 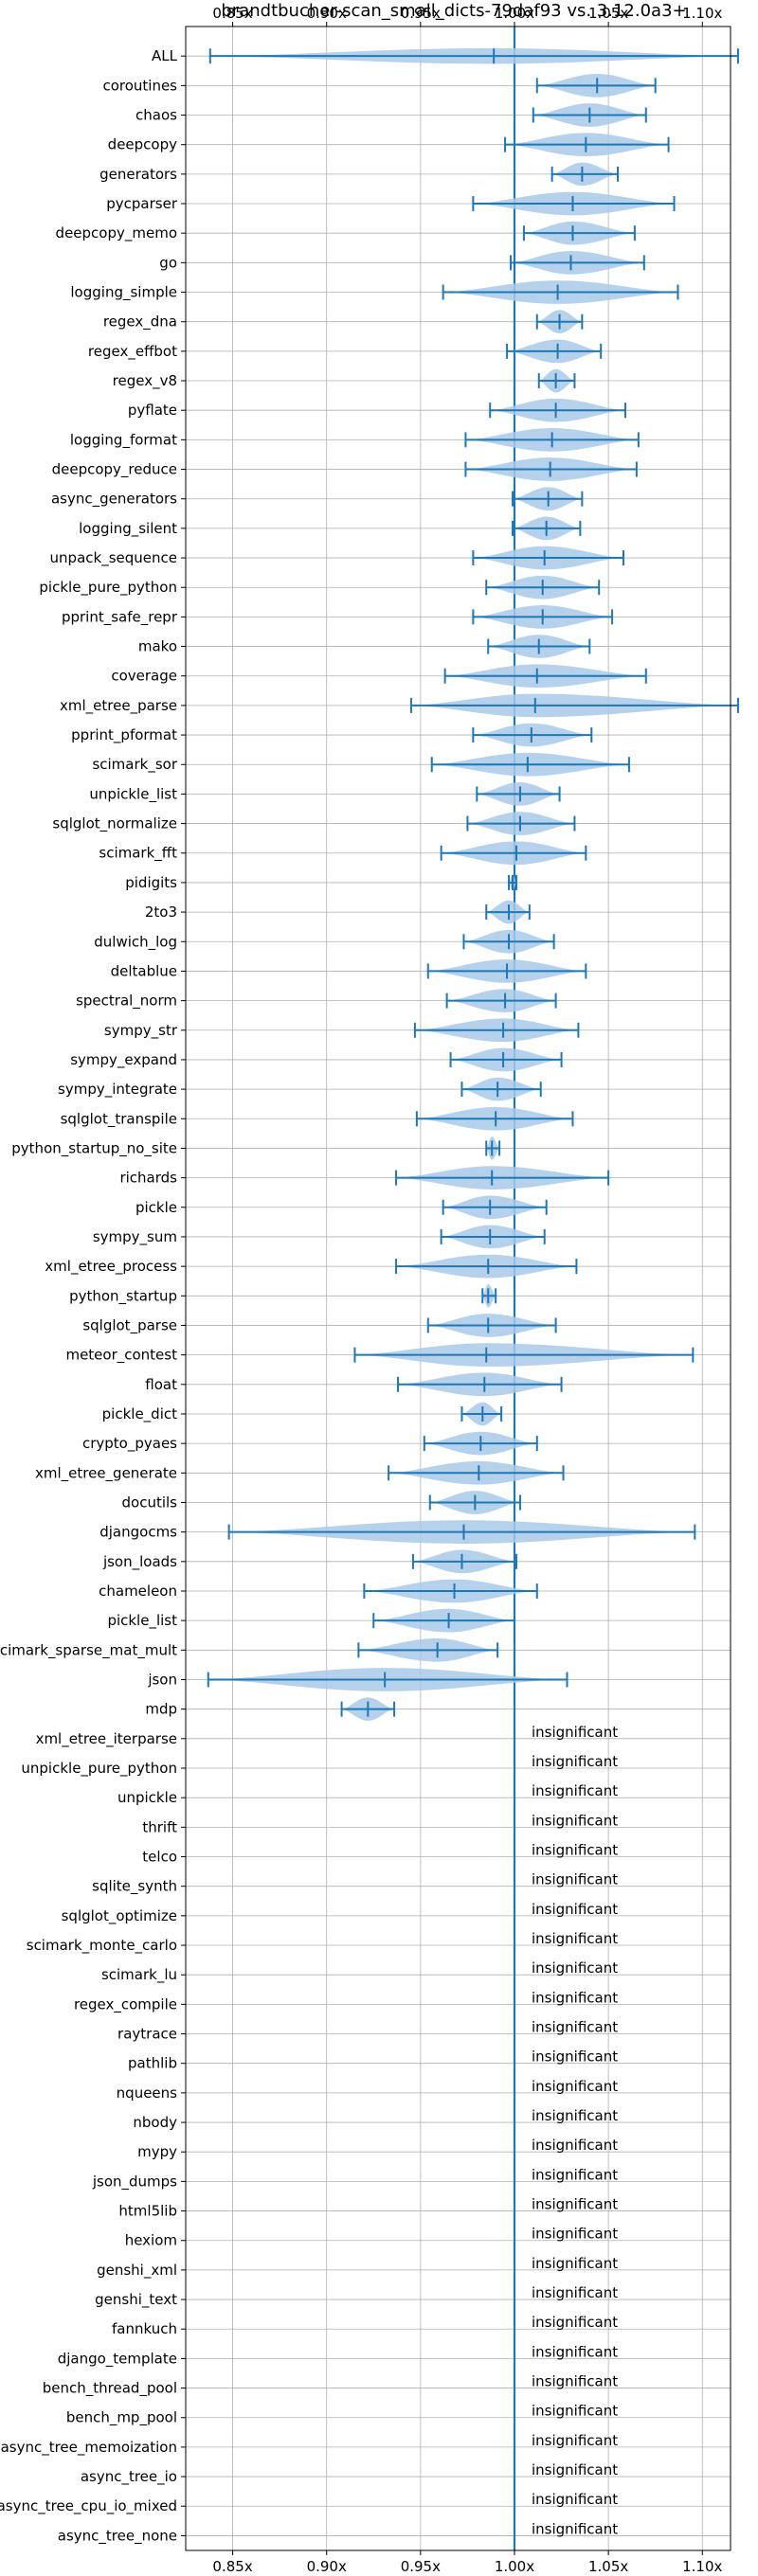 I want to click on category-label: regex_effbot, so click(x=132, y=352).